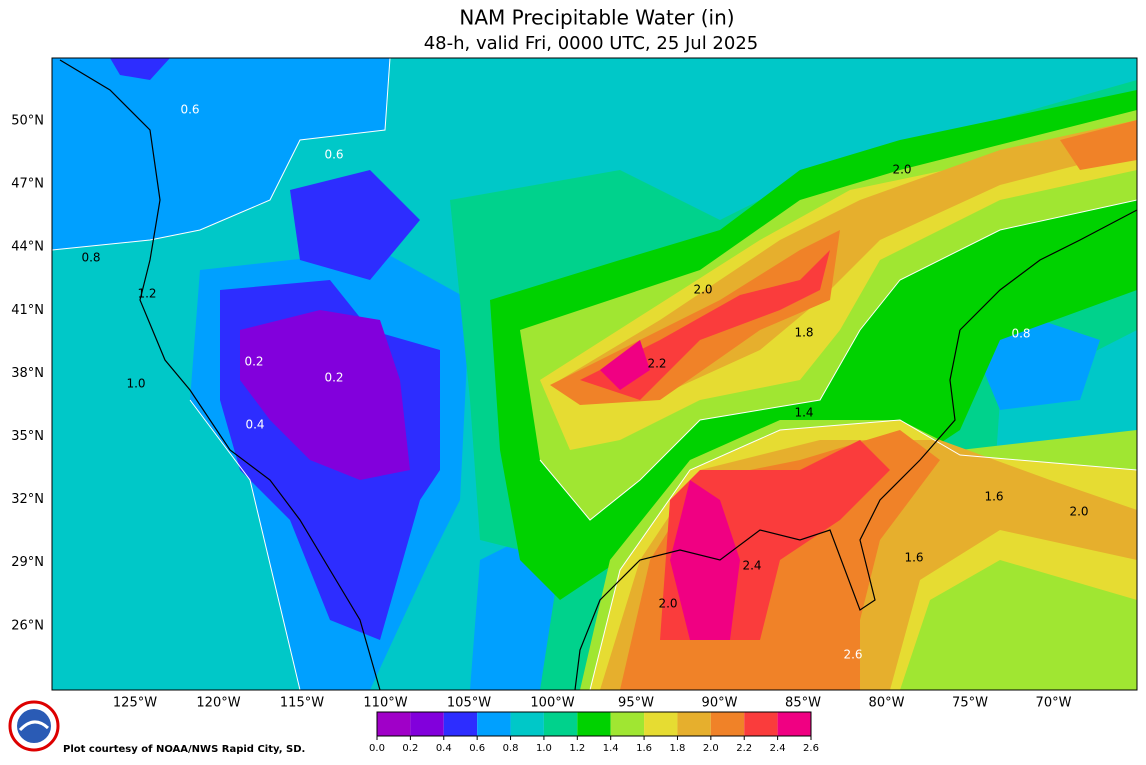  What do you see at coordinates (135, 384) in the screenshot?
I see `contour-label: 1.0` at bounding box center [135, 384].